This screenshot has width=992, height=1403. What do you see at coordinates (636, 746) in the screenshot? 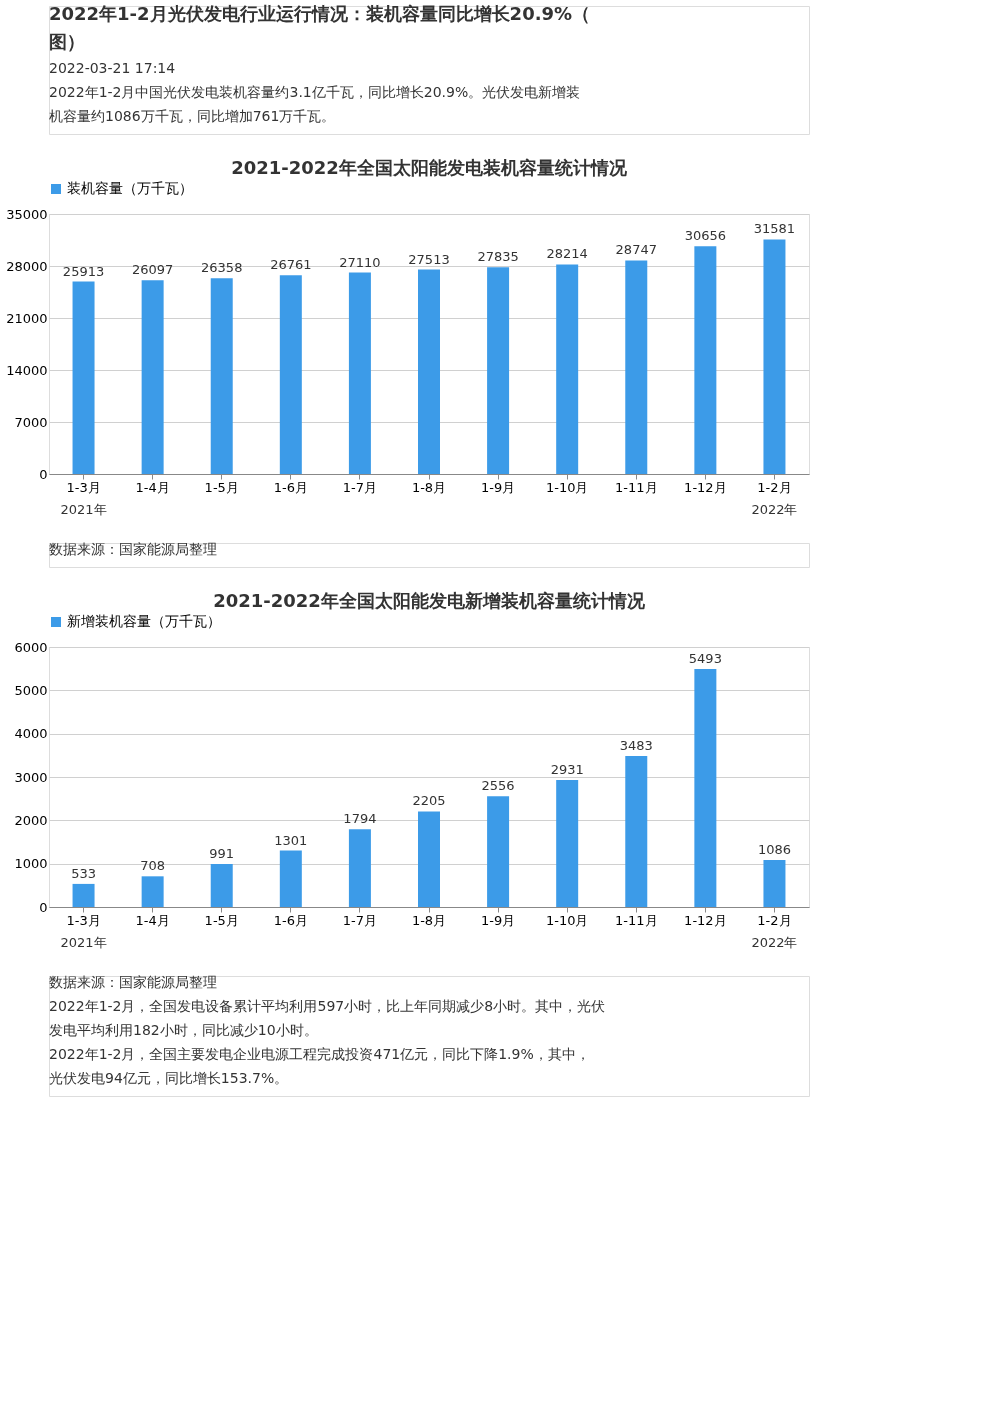
I see `data-label: 3483` at bounding box center [636, 746].